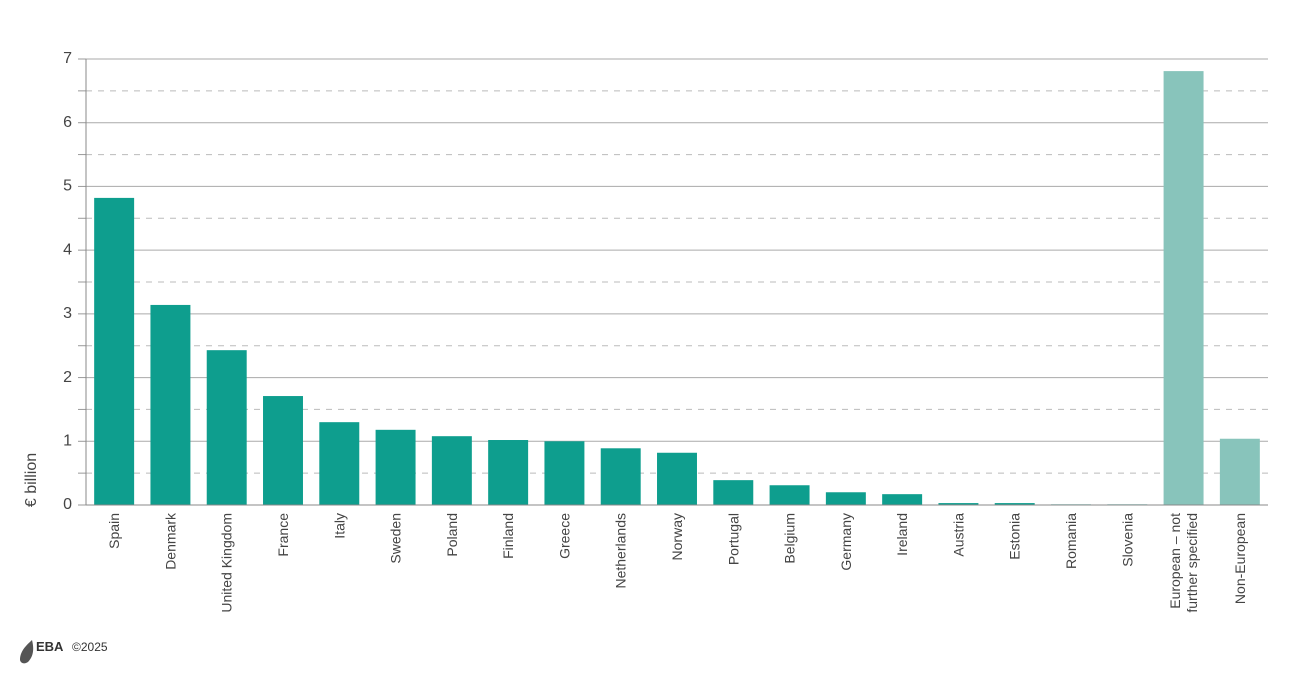  I want to click on x-tick-label: Netherlands, so click(621, 551).